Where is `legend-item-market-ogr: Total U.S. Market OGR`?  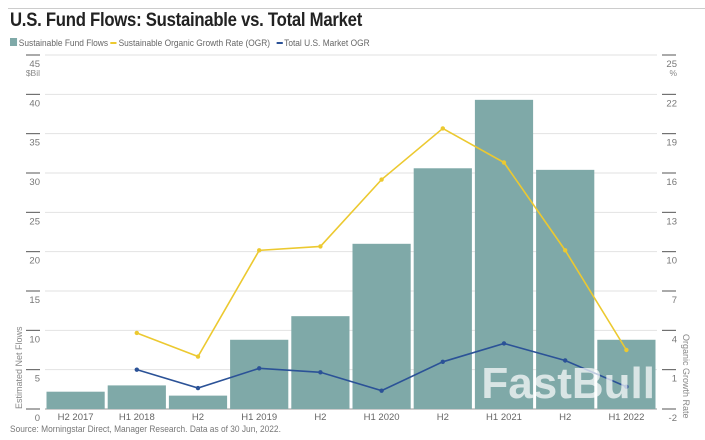 legend-item-market-ogr: Total U.S. Market OGR is located at coordinates (323, 43).